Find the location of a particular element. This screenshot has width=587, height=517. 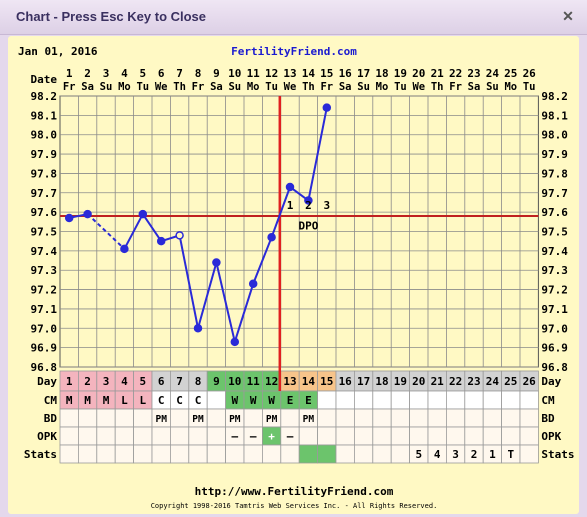

day-value: 24 is located at coordinates (493, 381).